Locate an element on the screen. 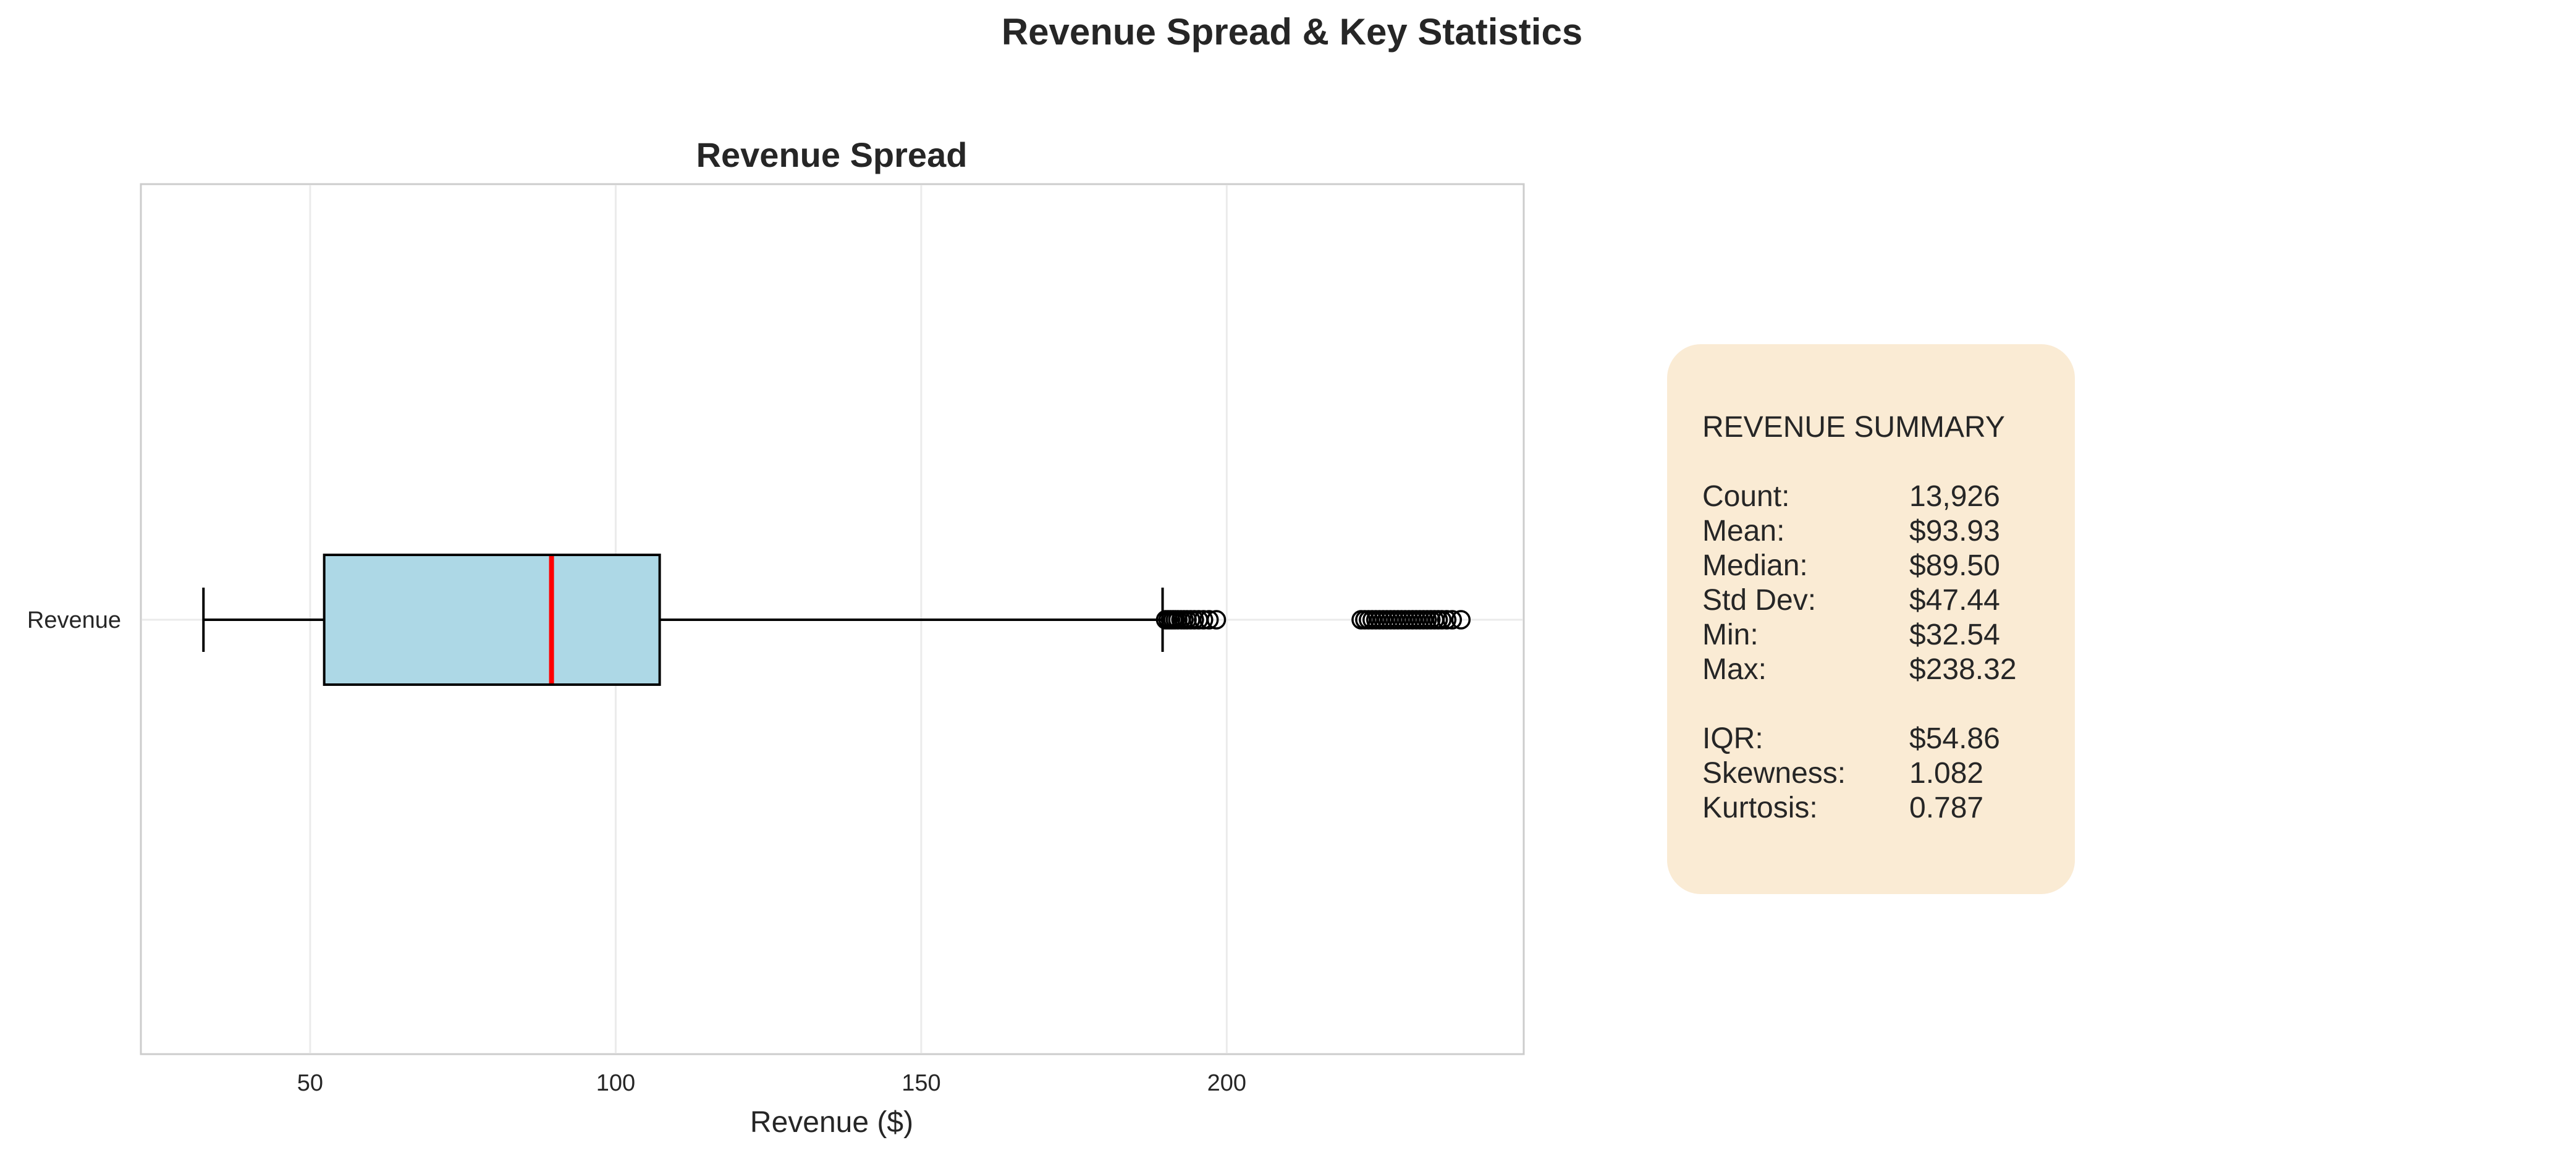 The width and height of the screenshot is (2576, 1153). x-tick-label: 150 is located at coordinates (921, 1083).